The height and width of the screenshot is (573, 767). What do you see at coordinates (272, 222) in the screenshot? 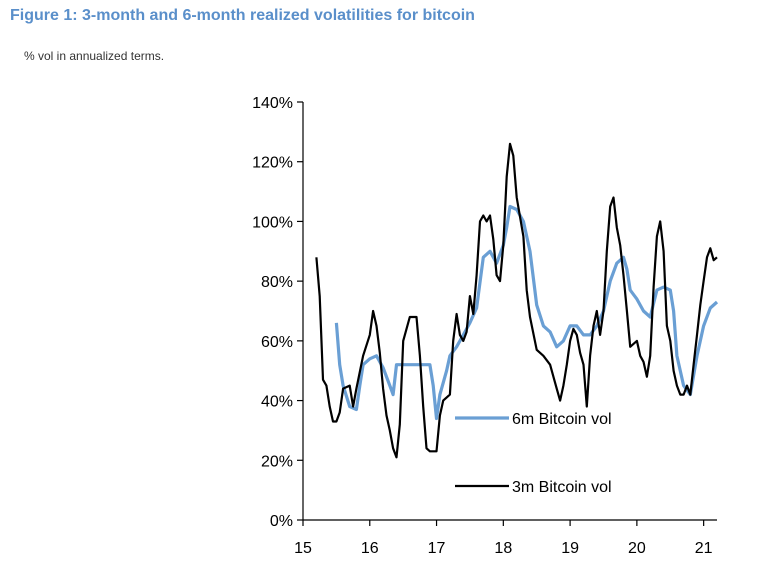
I see `y-tick-label: 100%` at bounding box center [272, 222].